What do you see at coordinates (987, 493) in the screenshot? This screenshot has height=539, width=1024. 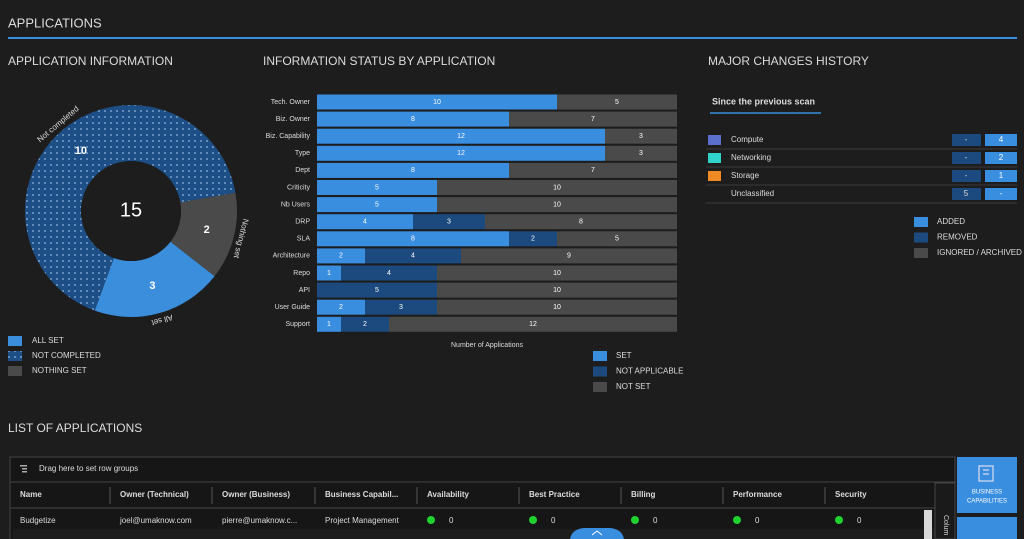 I see `side-button-label: BUSINESS` at bounding box center [987, 493].